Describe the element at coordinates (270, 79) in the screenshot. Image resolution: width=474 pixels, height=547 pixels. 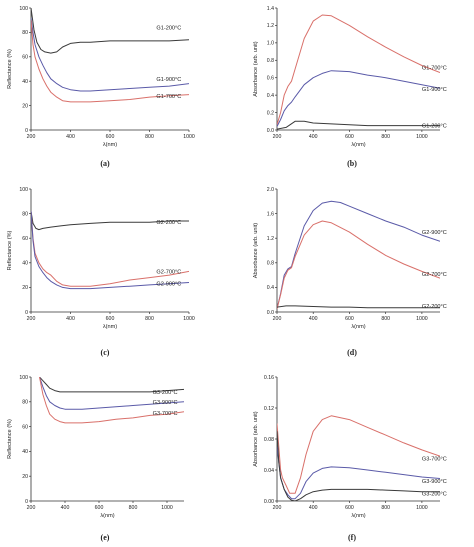
I see `y-tick-label: 0.6` at that location.